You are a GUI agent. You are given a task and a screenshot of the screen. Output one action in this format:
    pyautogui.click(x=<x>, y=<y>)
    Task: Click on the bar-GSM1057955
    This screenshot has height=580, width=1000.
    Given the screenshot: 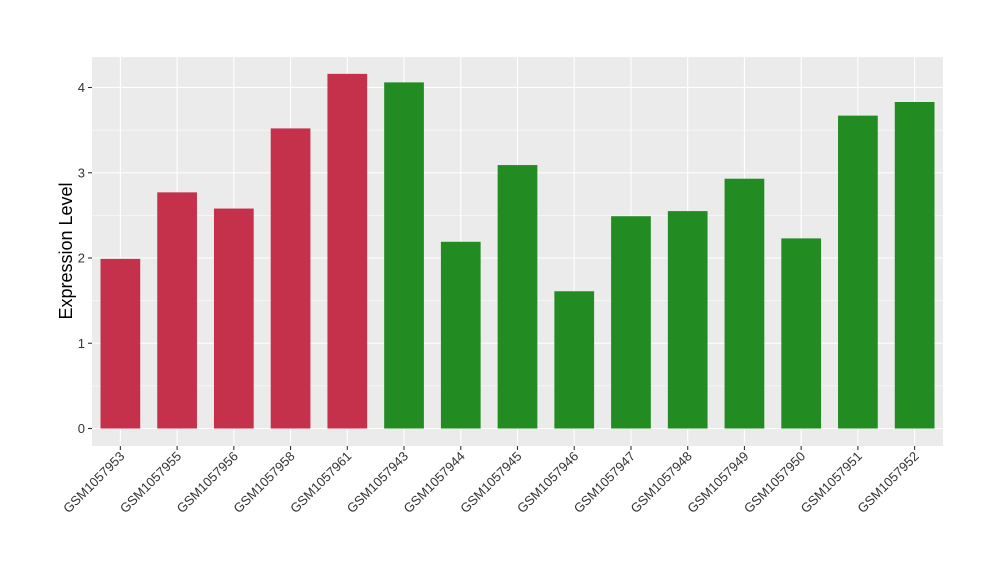 What is the action you would take?
    pyautogui.click(x=177, y=310)
    